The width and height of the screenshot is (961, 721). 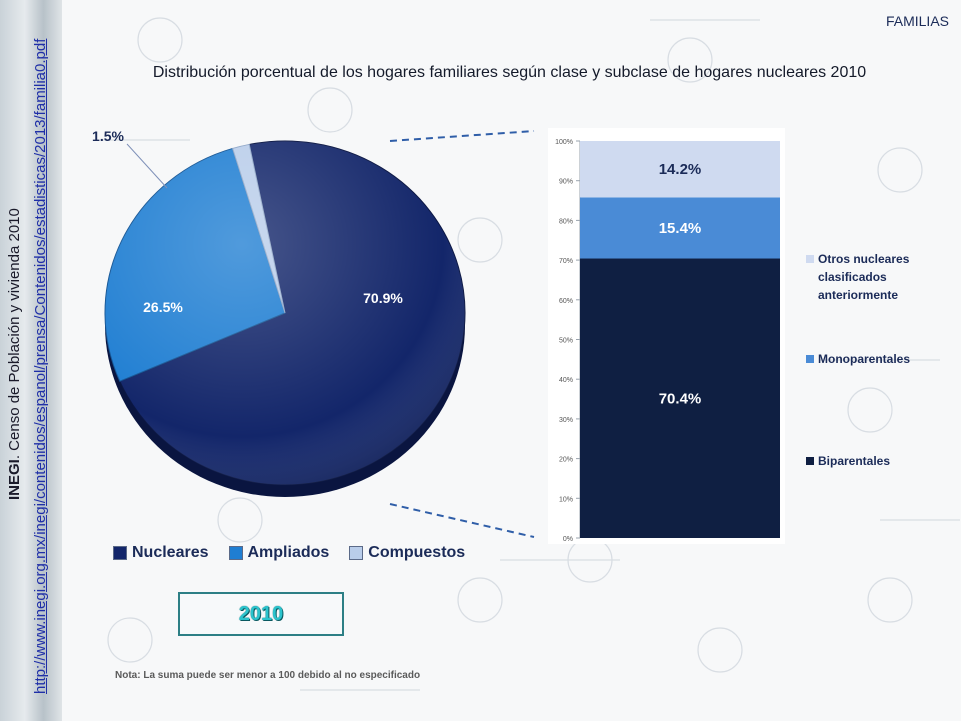 I want to click on bar-y-tick-label: 0%, so click(x=568, y=539).